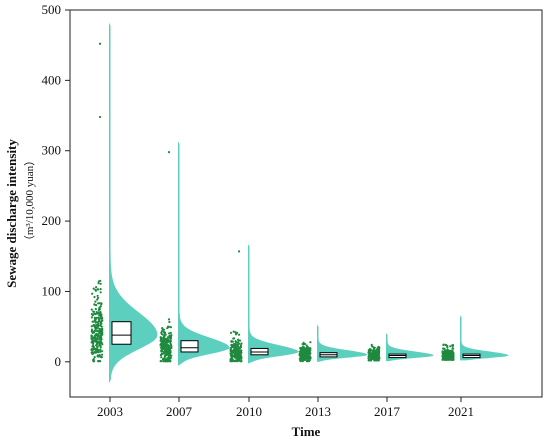  Describe the element at coordinates (11, 213) in the screenshot. I see `y-axis-title: Sewage discharge intensity` at that location.